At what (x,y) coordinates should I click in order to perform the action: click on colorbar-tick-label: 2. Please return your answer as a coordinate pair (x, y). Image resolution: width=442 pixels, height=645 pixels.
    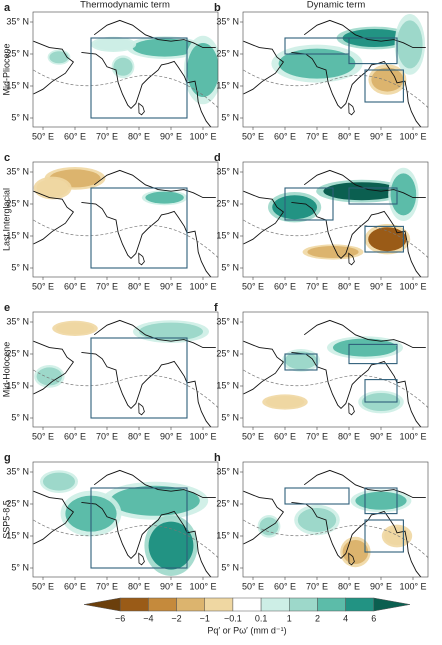
    Looking at the image, I should click on (317, 618).